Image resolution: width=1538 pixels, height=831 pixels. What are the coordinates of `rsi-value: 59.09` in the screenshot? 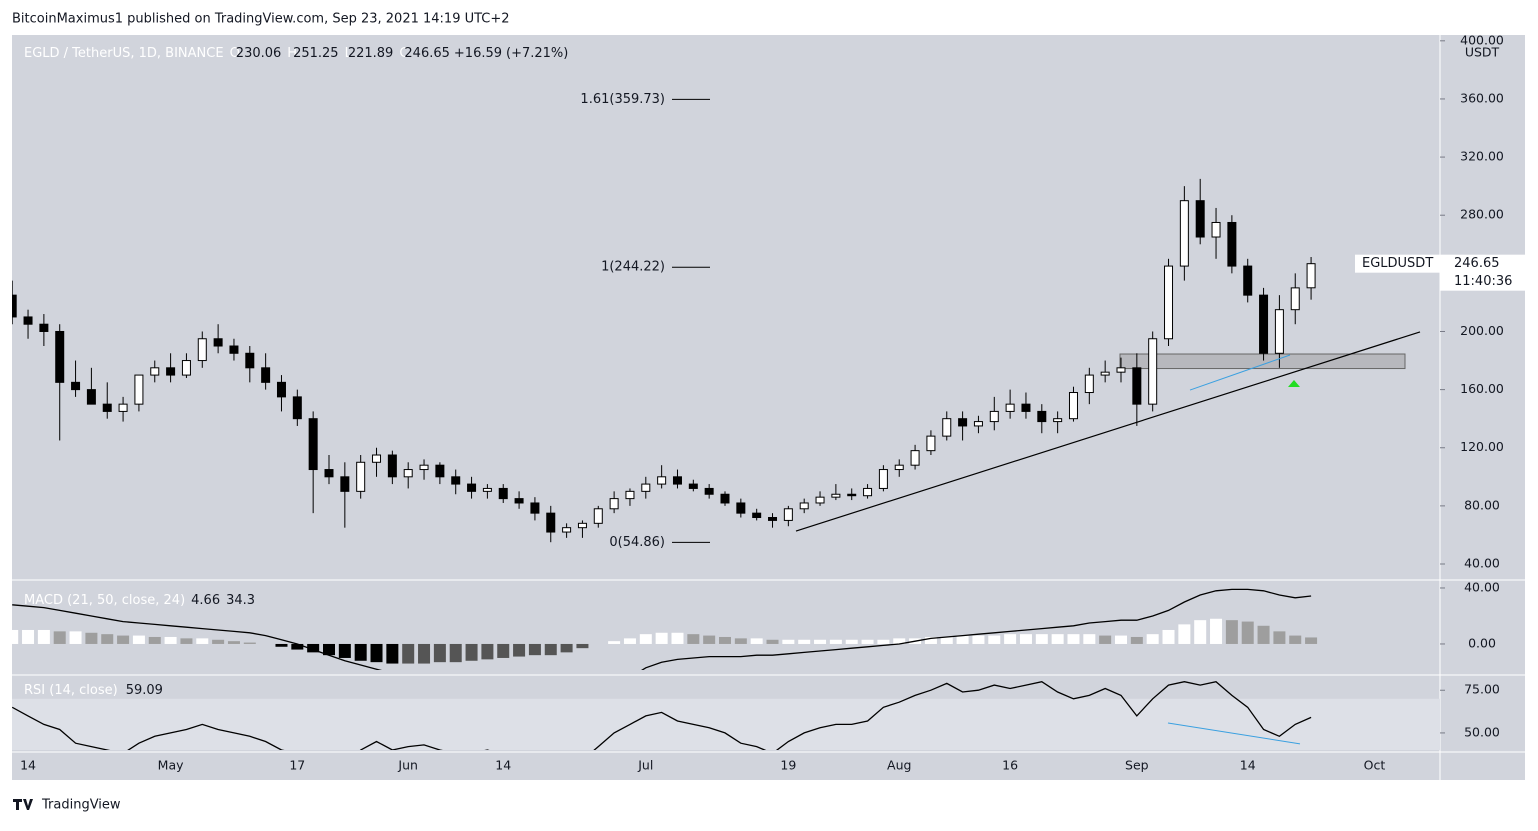 It's located at (144, 690).